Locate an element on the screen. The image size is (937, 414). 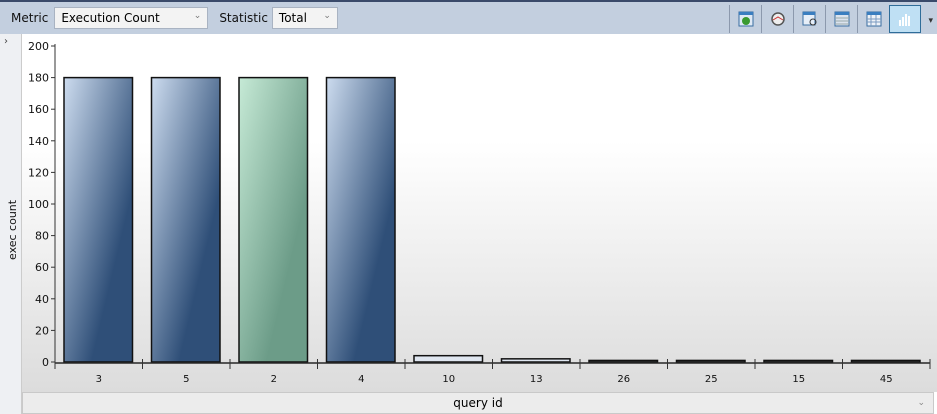
table-view-icon is located at coordinates (873, 19).